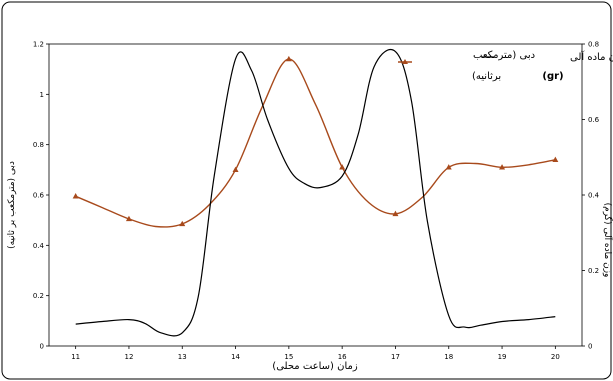 Image resolution: width=613 pixels, height=381 pixels. Describe the element at coordinates (593, 45) in the screenshot. I see `y2-tick-label: 0.8` at that location.